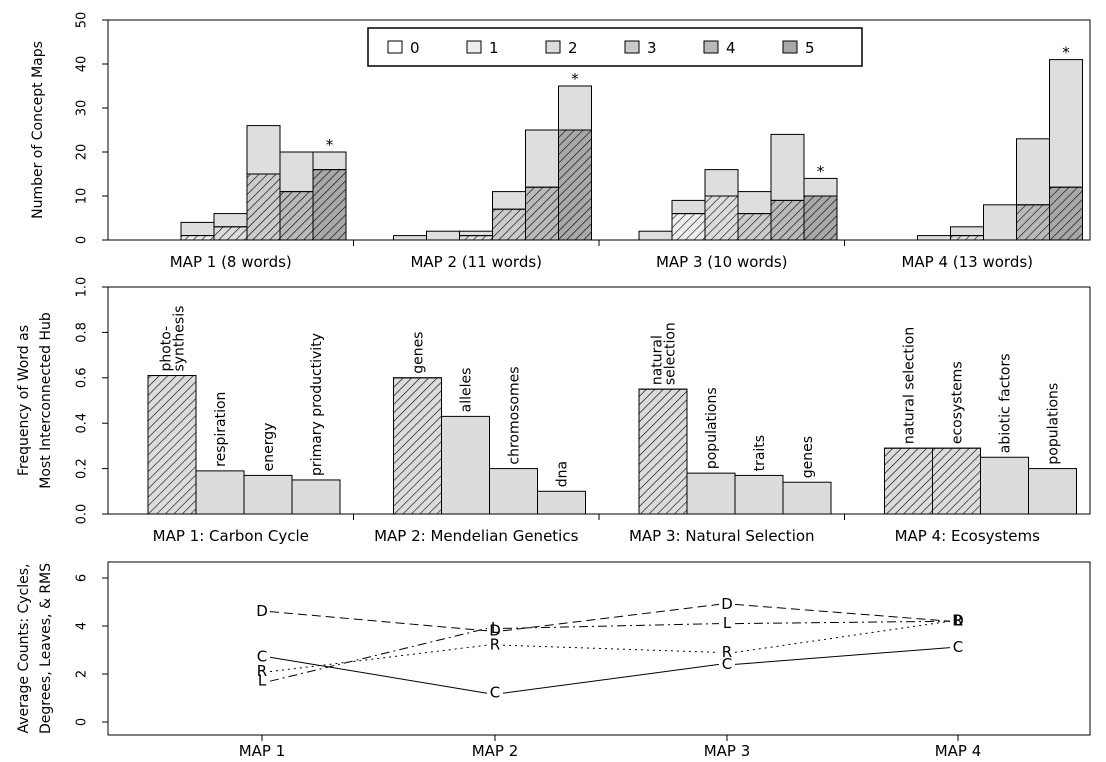 The height and width of the screenshot is (762, 1106). Describe the element at coordinates (615, 47) in the screenshot. I see `legend-box` at that location.